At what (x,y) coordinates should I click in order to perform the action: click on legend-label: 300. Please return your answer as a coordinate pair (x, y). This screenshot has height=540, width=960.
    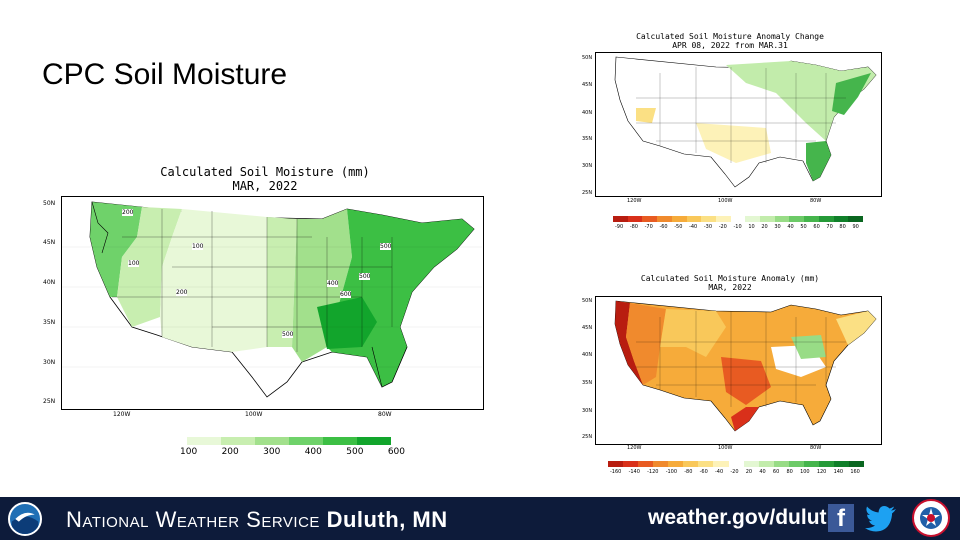
    Looking at the image, I should click on (272, 452).